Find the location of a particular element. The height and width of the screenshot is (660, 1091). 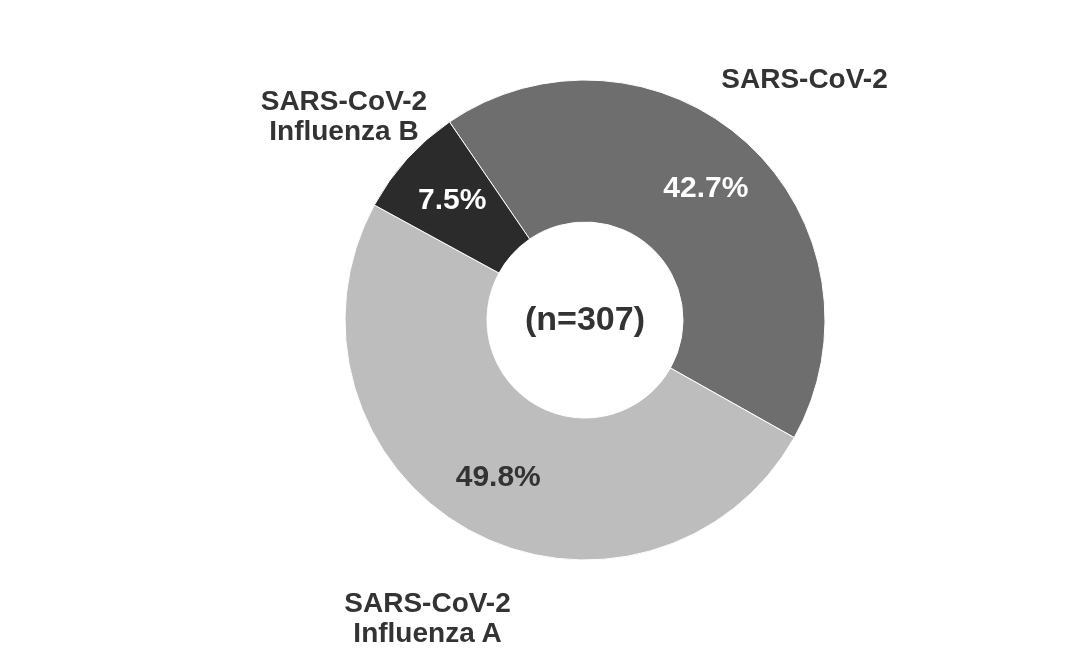

data-label: 49.8% is located at coordinates (498, 475).